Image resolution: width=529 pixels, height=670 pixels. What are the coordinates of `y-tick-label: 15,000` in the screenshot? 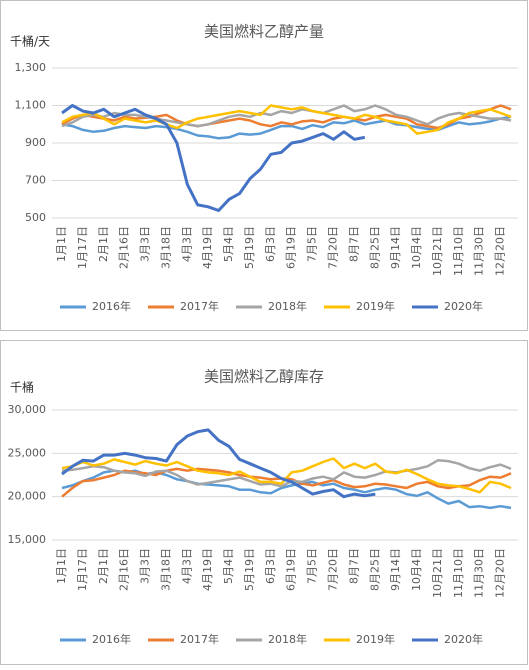 It's located at (27, 539).